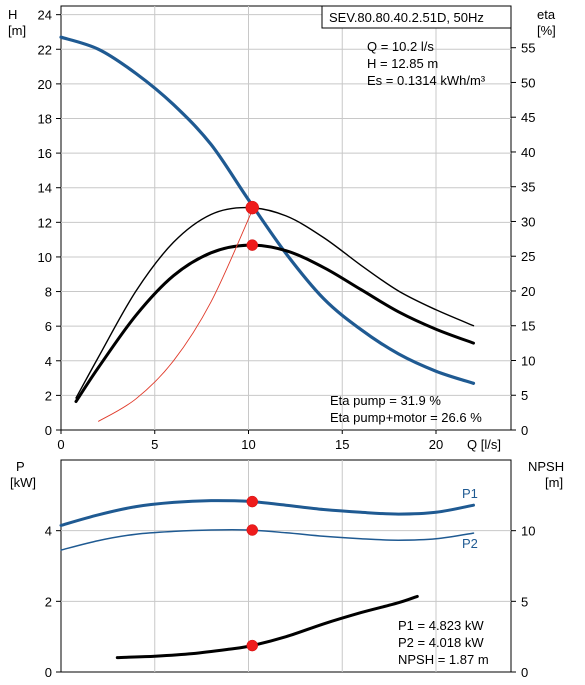 The height and width of the screenshot is (685, 585). I want to click on head-y-left-tick-label: 10, so click(45, 257).